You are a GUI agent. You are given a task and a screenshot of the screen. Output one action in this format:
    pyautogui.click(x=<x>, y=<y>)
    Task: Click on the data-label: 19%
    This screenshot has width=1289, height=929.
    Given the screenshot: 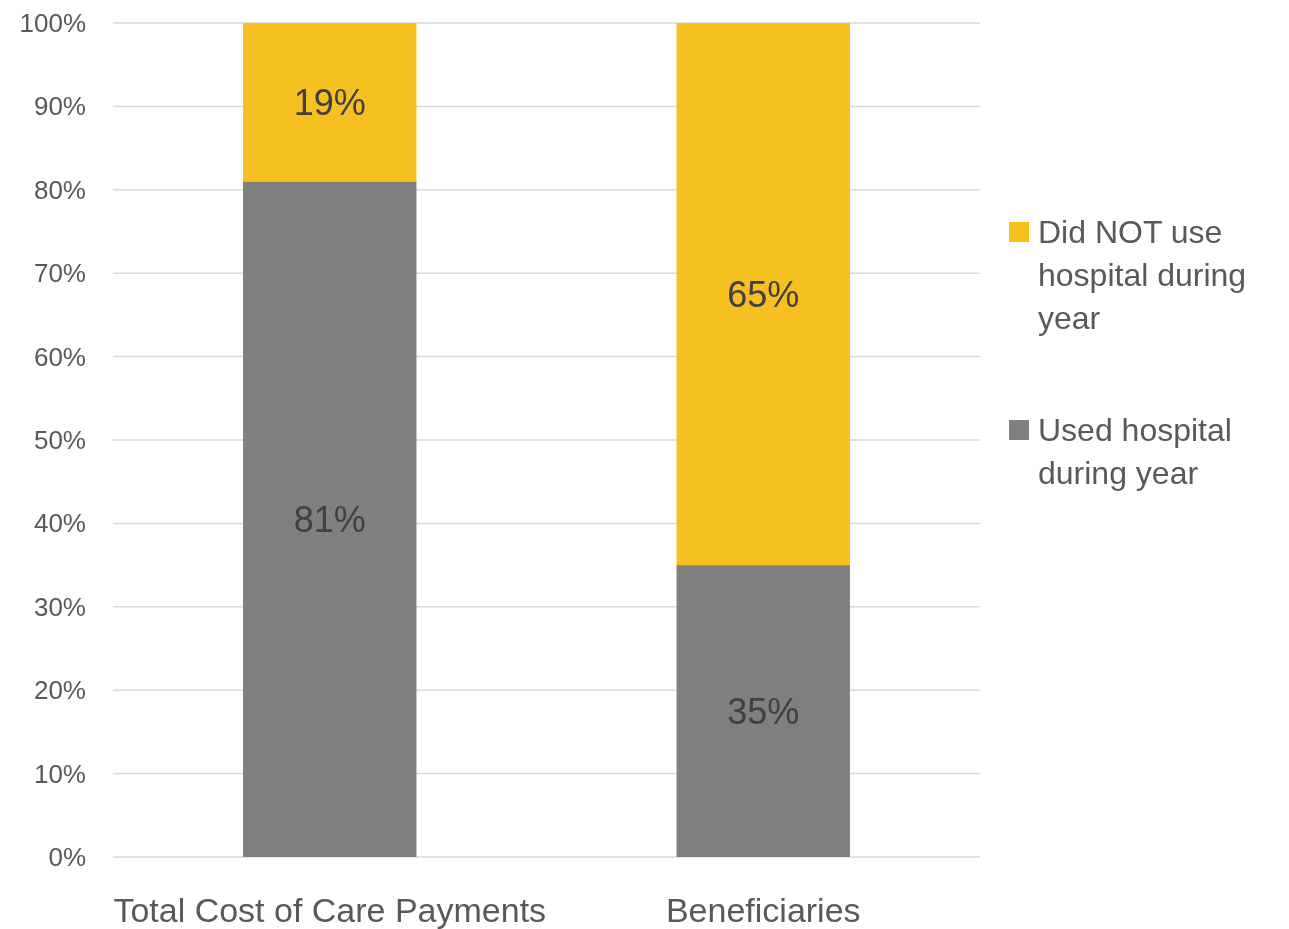 What is the action you would take?
    pyautogui.click(x=329, y=102)
    